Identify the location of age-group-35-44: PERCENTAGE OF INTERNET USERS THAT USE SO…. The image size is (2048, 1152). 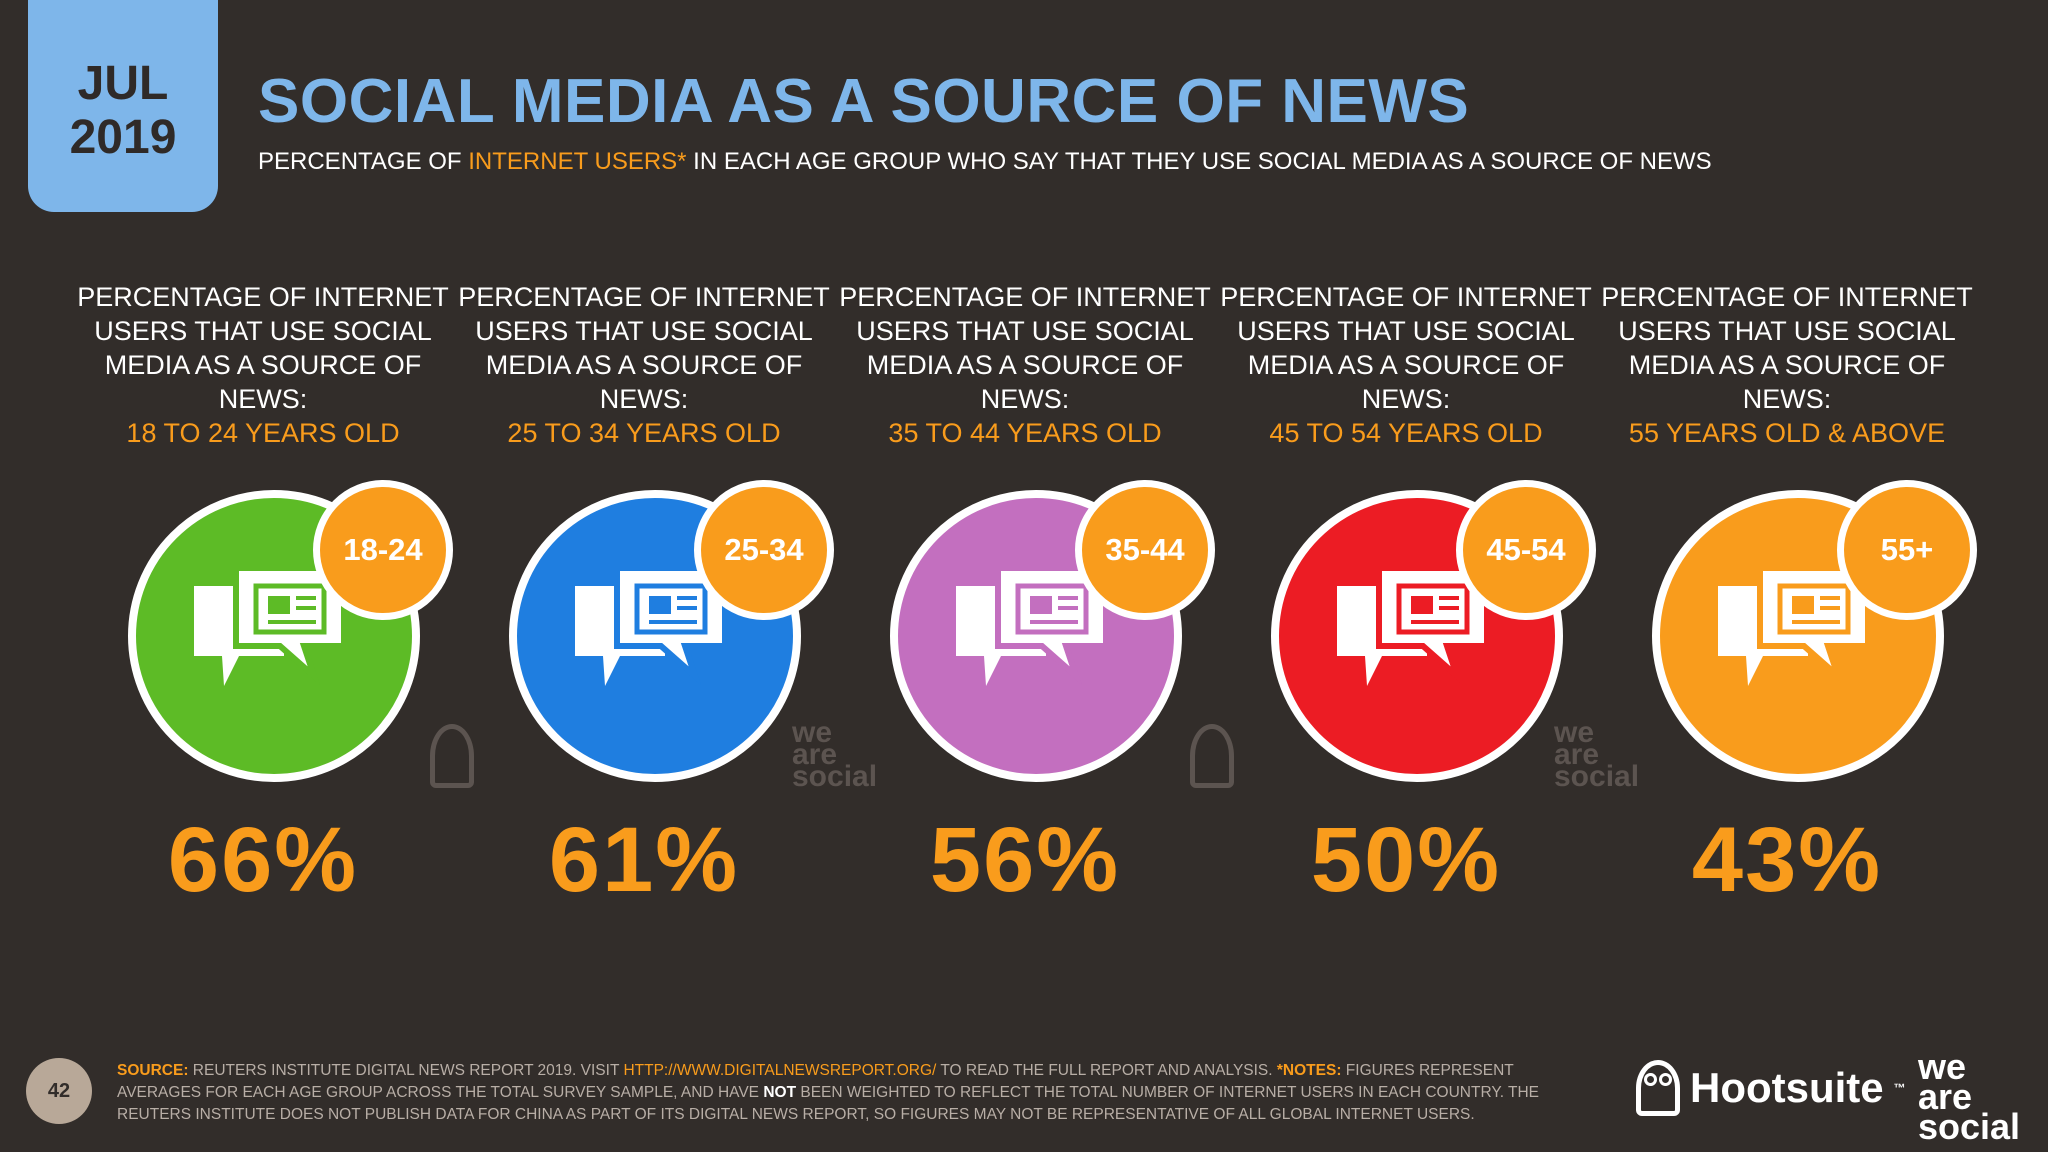
(1025, 600).